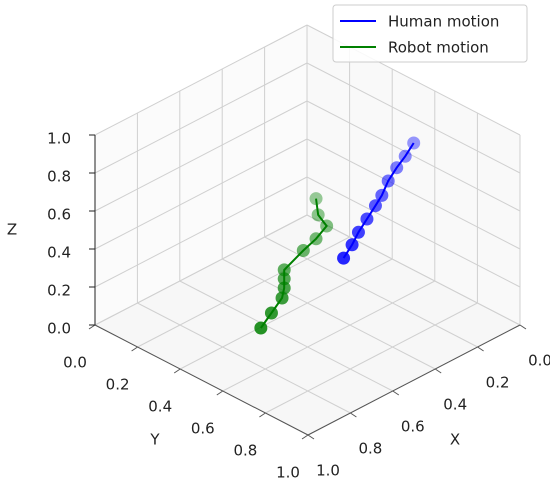  I want to click on x-tick-label: 0.0, so click(539, 361).